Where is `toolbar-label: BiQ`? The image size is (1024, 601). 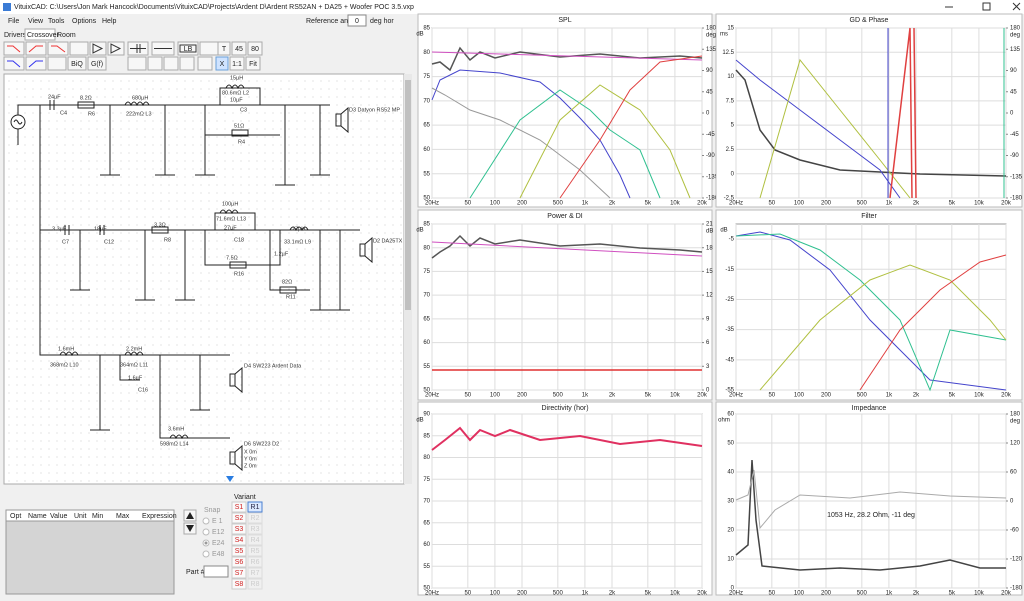 toolbar-label: BiQ is located at coordinates (77, 64).